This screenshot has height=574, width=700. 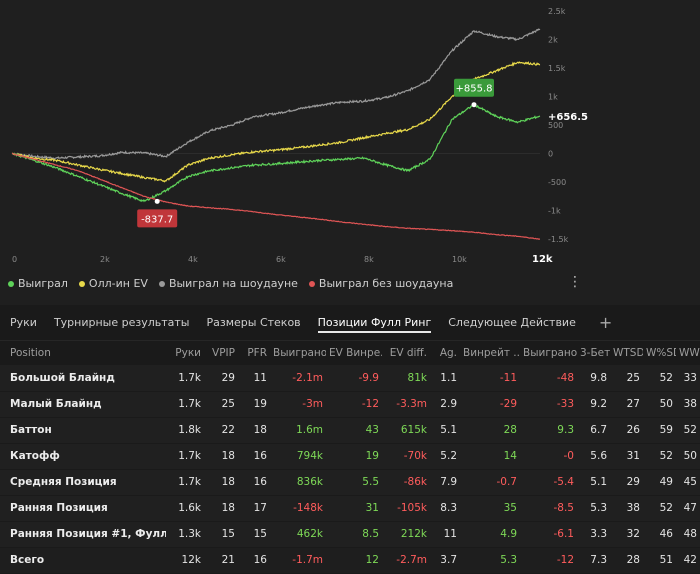 What do you see at coordinates (598, 456) in the screenshot?
I see `stat-cell: 5.6` at bounding box center [598, 456].